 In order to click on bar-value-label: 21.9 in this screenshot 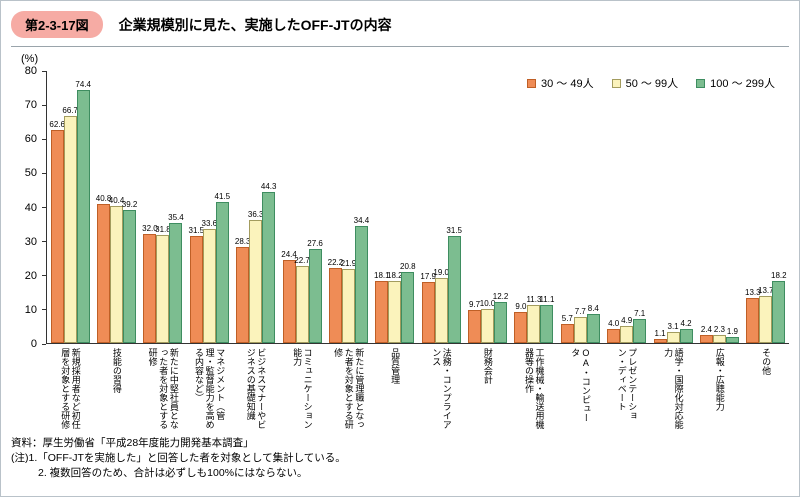, I will do `click(348, 263)`.